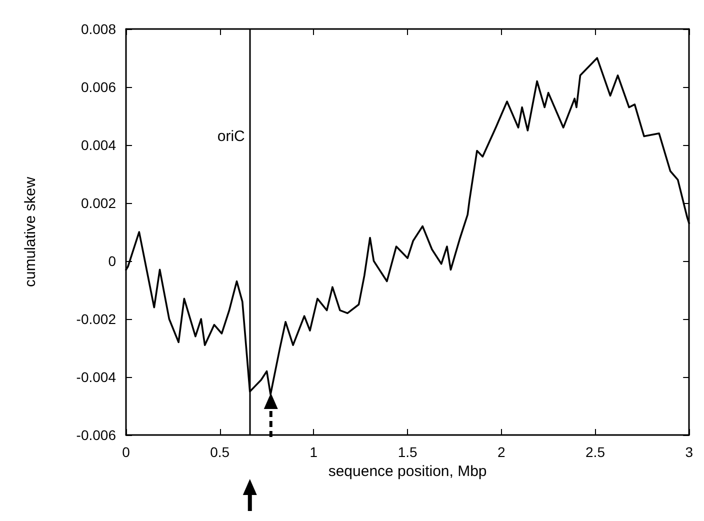  Describe the element at coordinates (502, 452) in the screenshot. I see `x-tick-label: 2` at that location.